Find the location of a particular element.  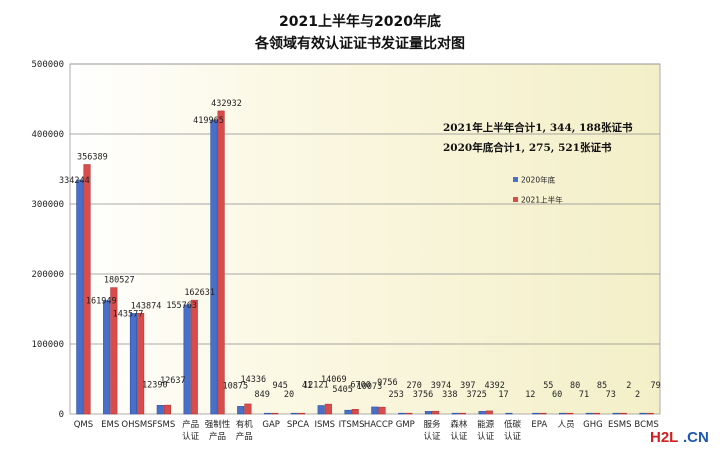

watermark-logo: H2L .CN is located at coordinates (679, 437).